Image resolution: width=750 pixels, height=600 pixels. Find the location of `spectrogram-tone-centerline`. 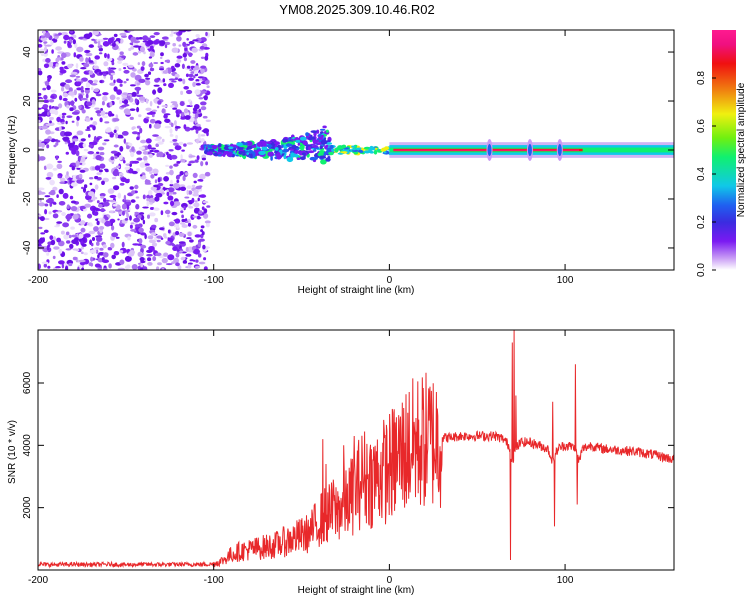

spectrogram-tone-centerline is located at coordinates (486, 150).